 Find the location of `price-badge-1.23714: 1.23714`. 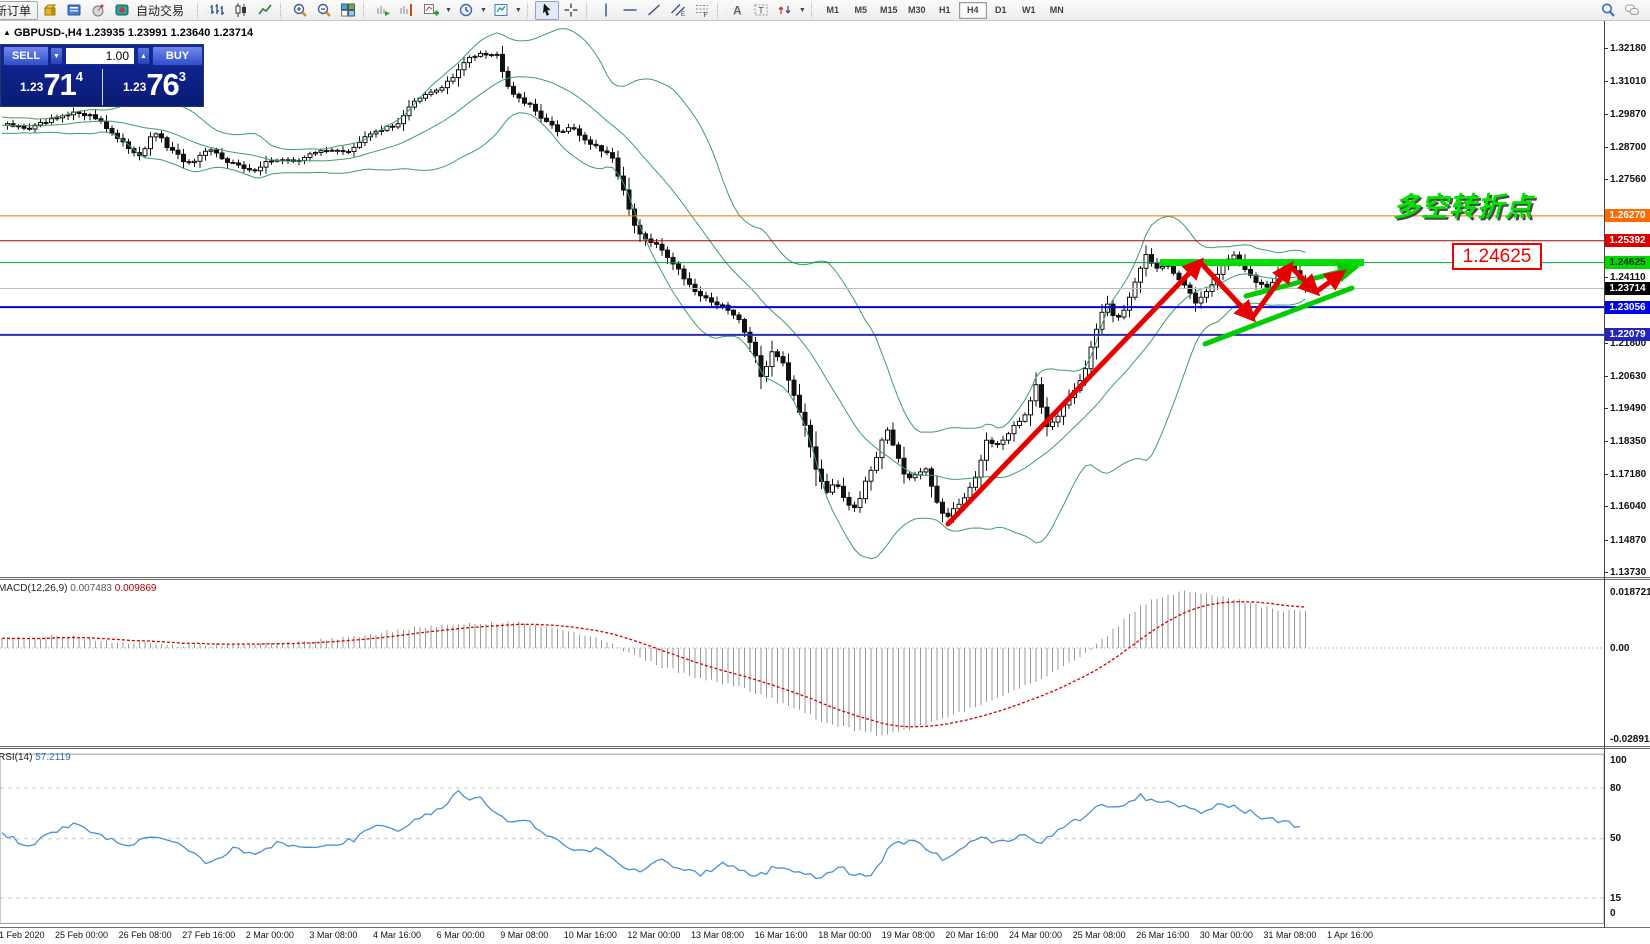

price-badge-1.23714: 1.23714 is located at coordinates (1627, 288).